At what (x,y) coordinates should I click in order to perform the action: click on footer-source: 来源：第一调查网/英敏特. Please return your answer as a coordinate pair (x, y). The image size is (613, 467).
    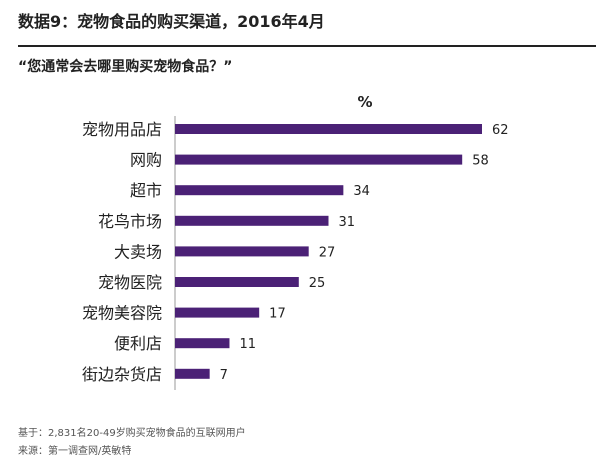
    Looking at the image, I should click on (75, 451).